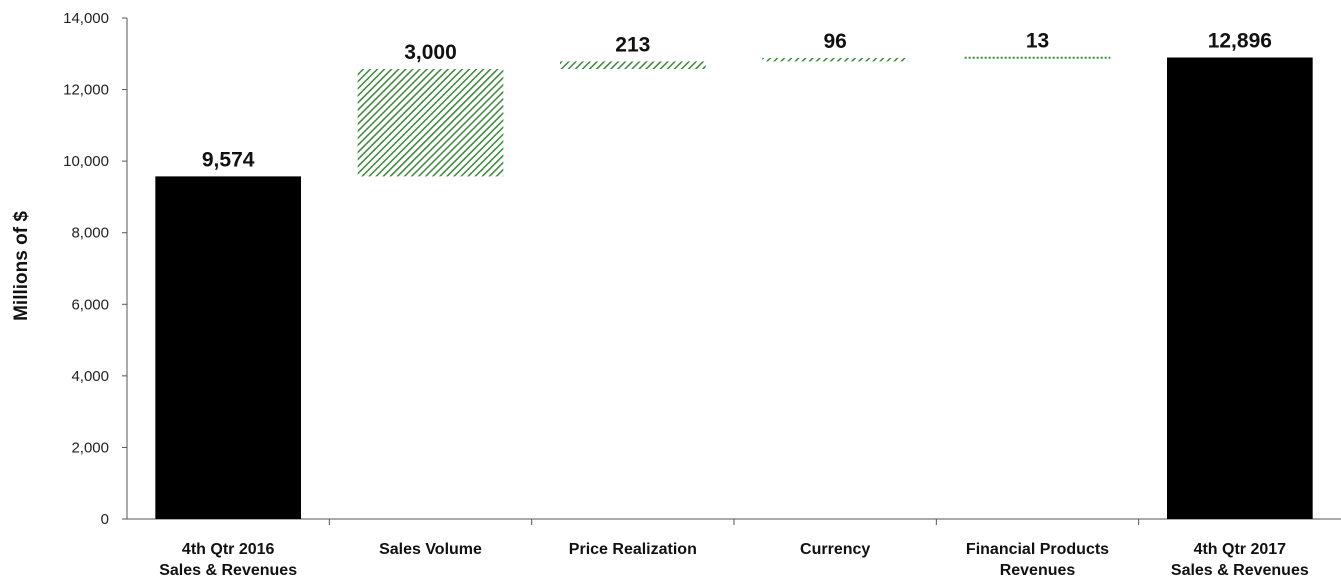 Image resolution: width=1341 pixels, height=581 pixels. I want to click on bar-value-label: 9,574, so click(228, 159).